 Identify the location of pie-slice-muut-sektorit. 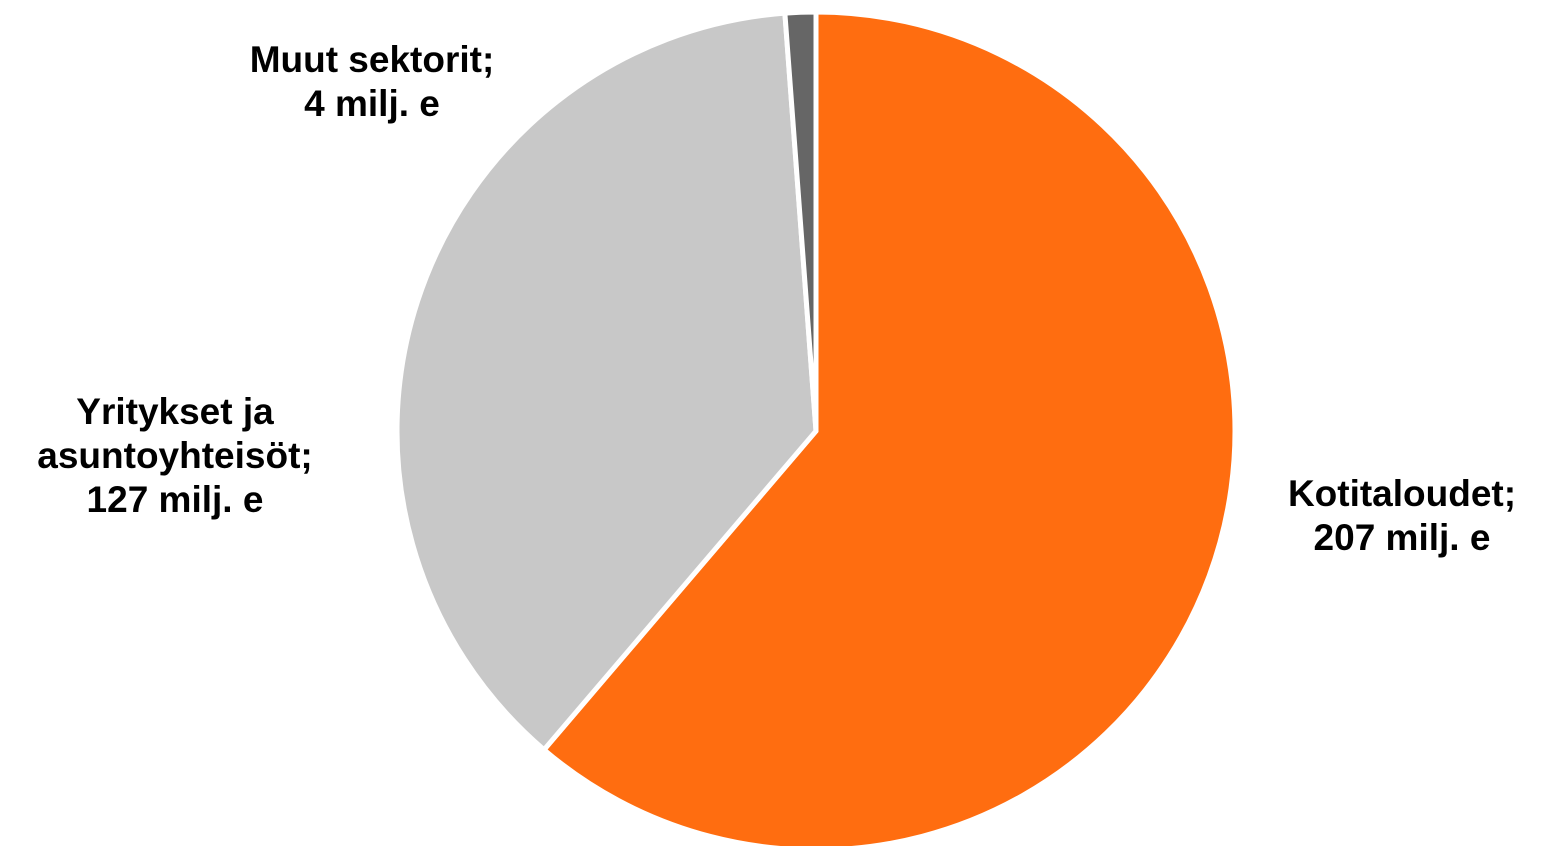
(800, 221).